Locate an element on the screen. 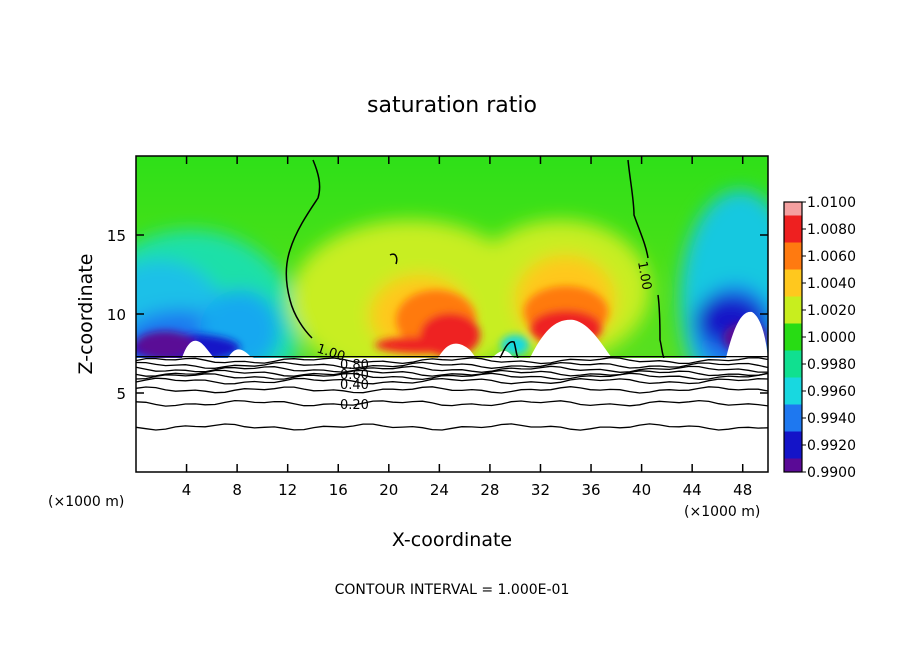 The width and height of the screenshot is (904, 654). x-tick-label: 44 is located at coordinates (692, 490).